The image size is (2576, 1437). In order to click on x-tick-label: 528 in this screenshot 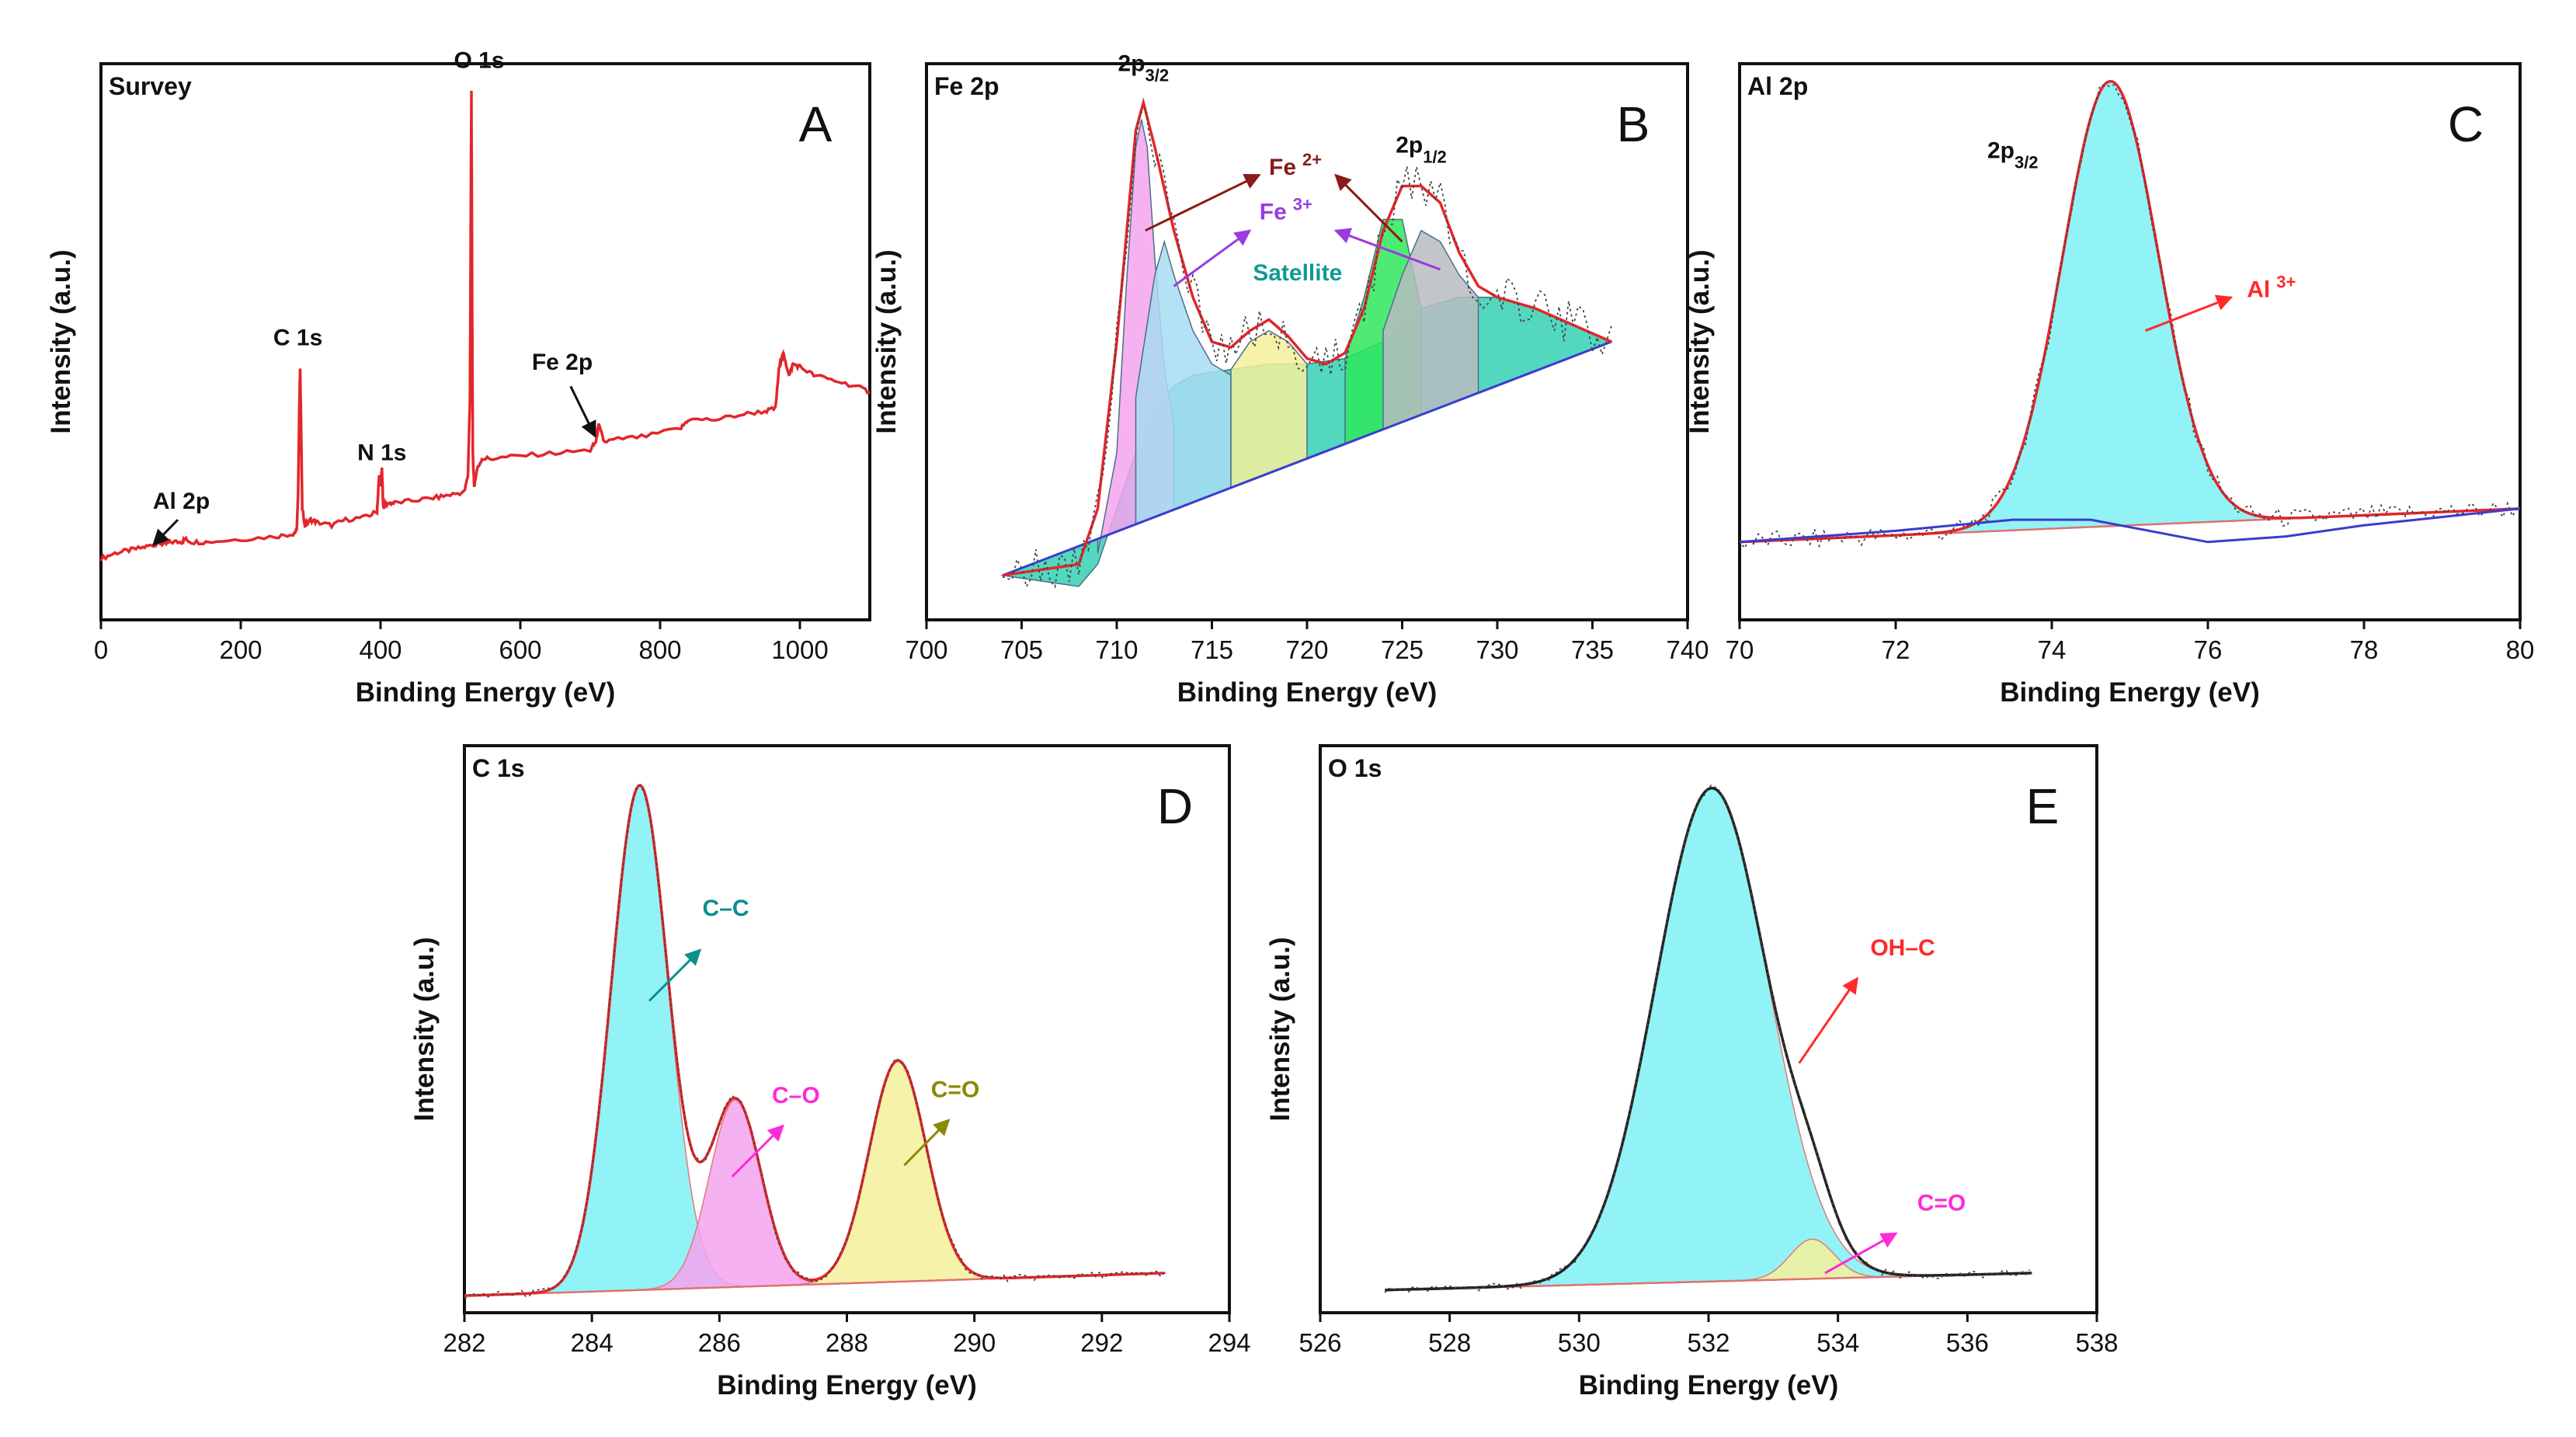, I will do `click(1449, 1342)`.